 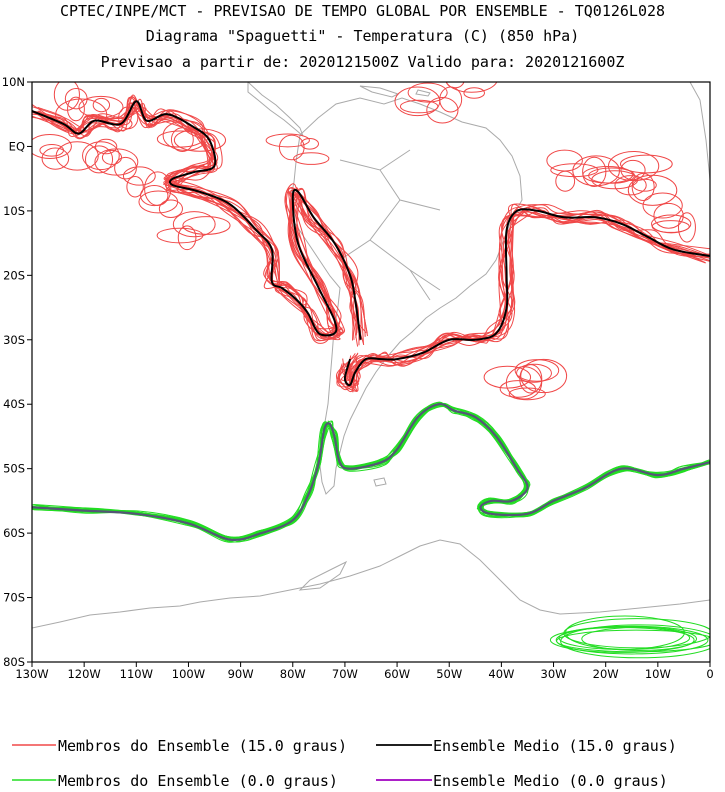 I want to click on x-tick-label: 40W, so click(x=501, y=674).